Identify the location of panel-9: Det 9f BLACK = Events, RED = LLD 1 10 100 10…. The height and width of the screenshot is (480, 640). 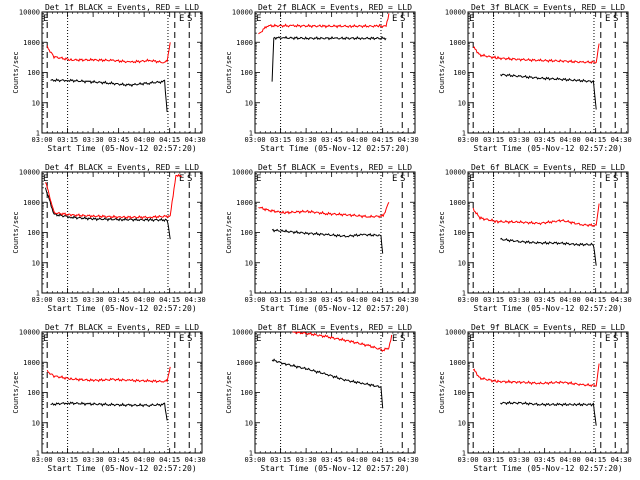
(535, 398).